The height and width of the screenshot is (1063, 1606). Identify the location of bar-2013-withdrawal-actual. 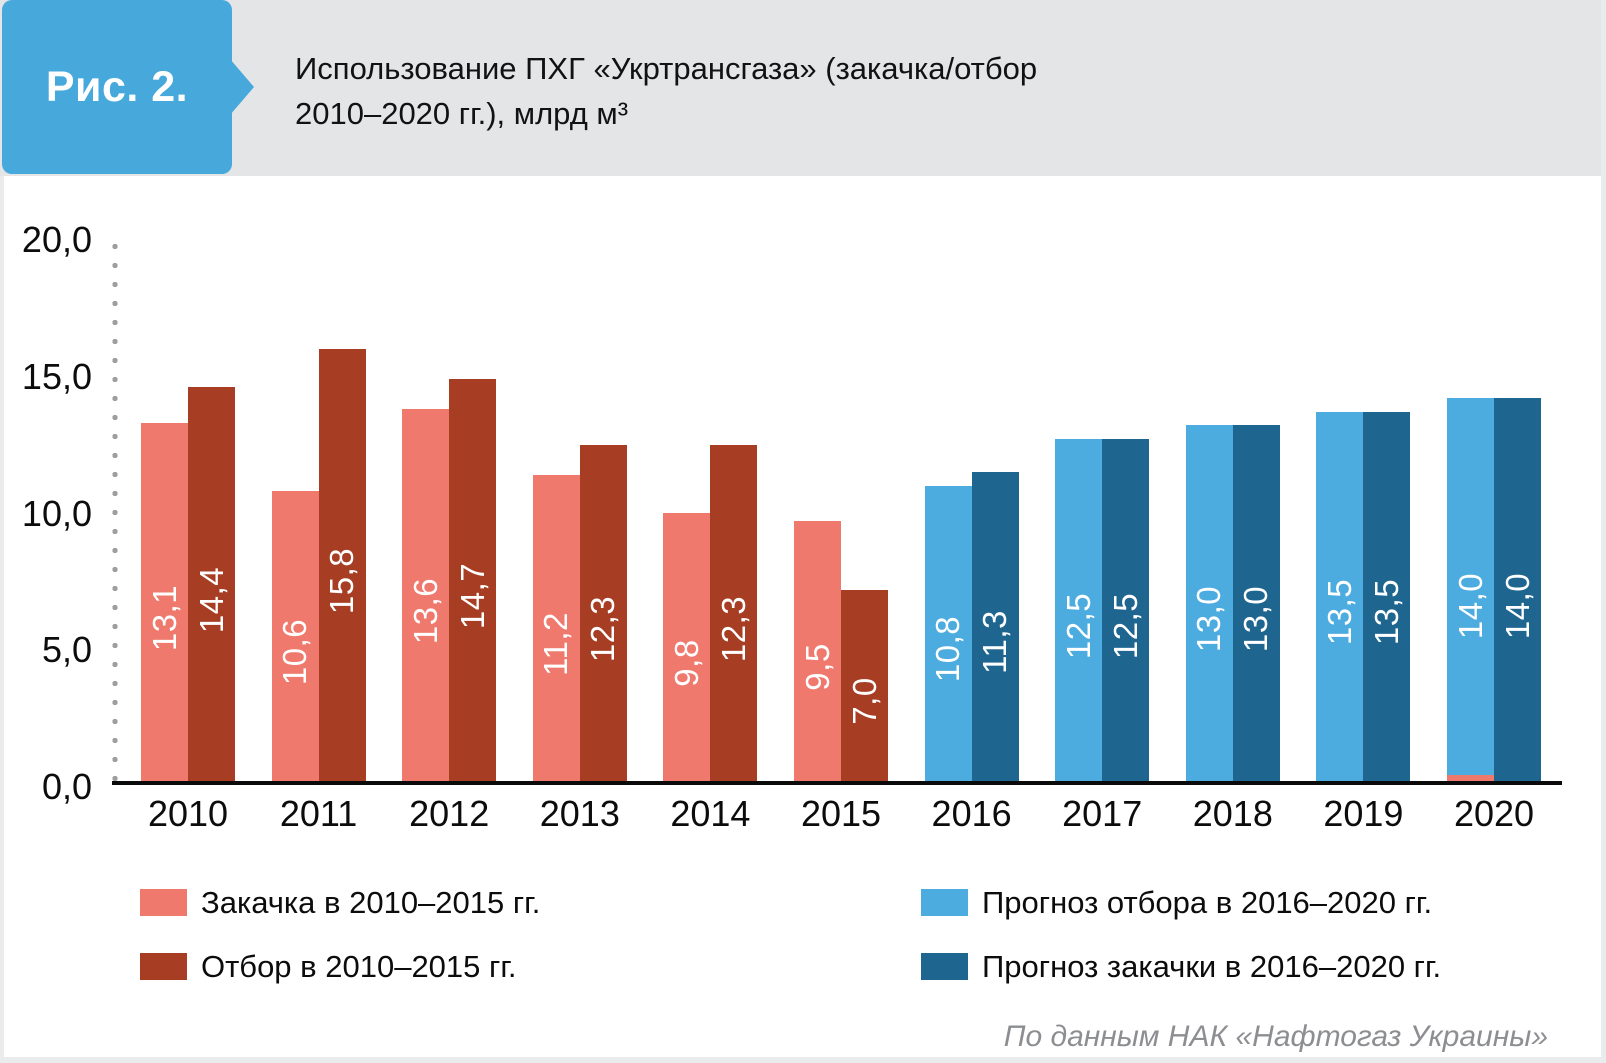
(603, 612).